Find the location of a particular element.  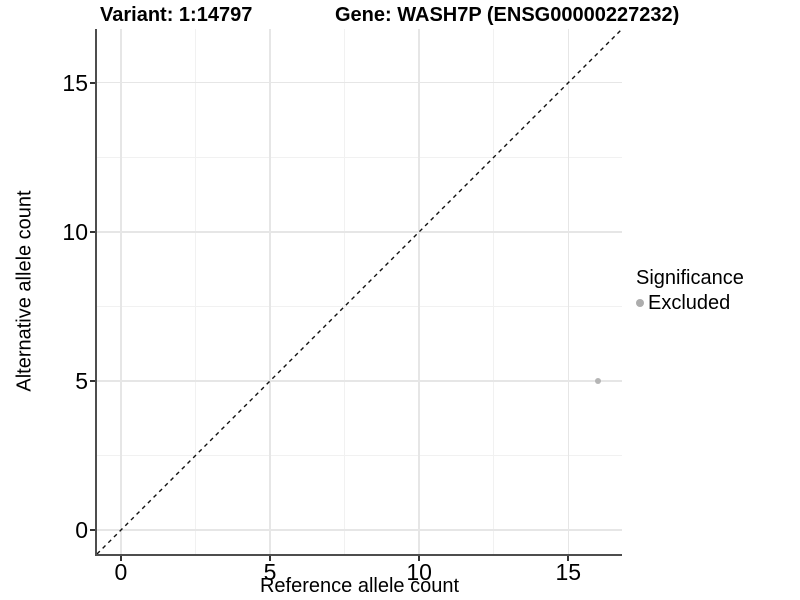

legend-entry-excluded: Excluded is located at coordinates (690, 303).